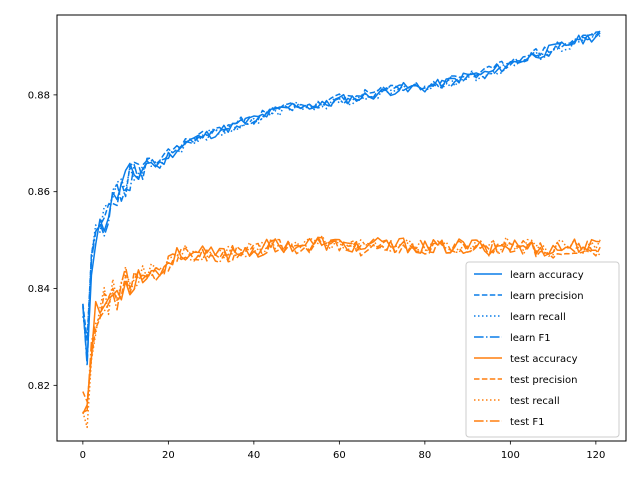 Image resolution: width=640 pixels, height=480 pixels. Describe the element at coordinates (538, 317) in the screenshot. I see `legend-entry-label: learn recall` at that location.